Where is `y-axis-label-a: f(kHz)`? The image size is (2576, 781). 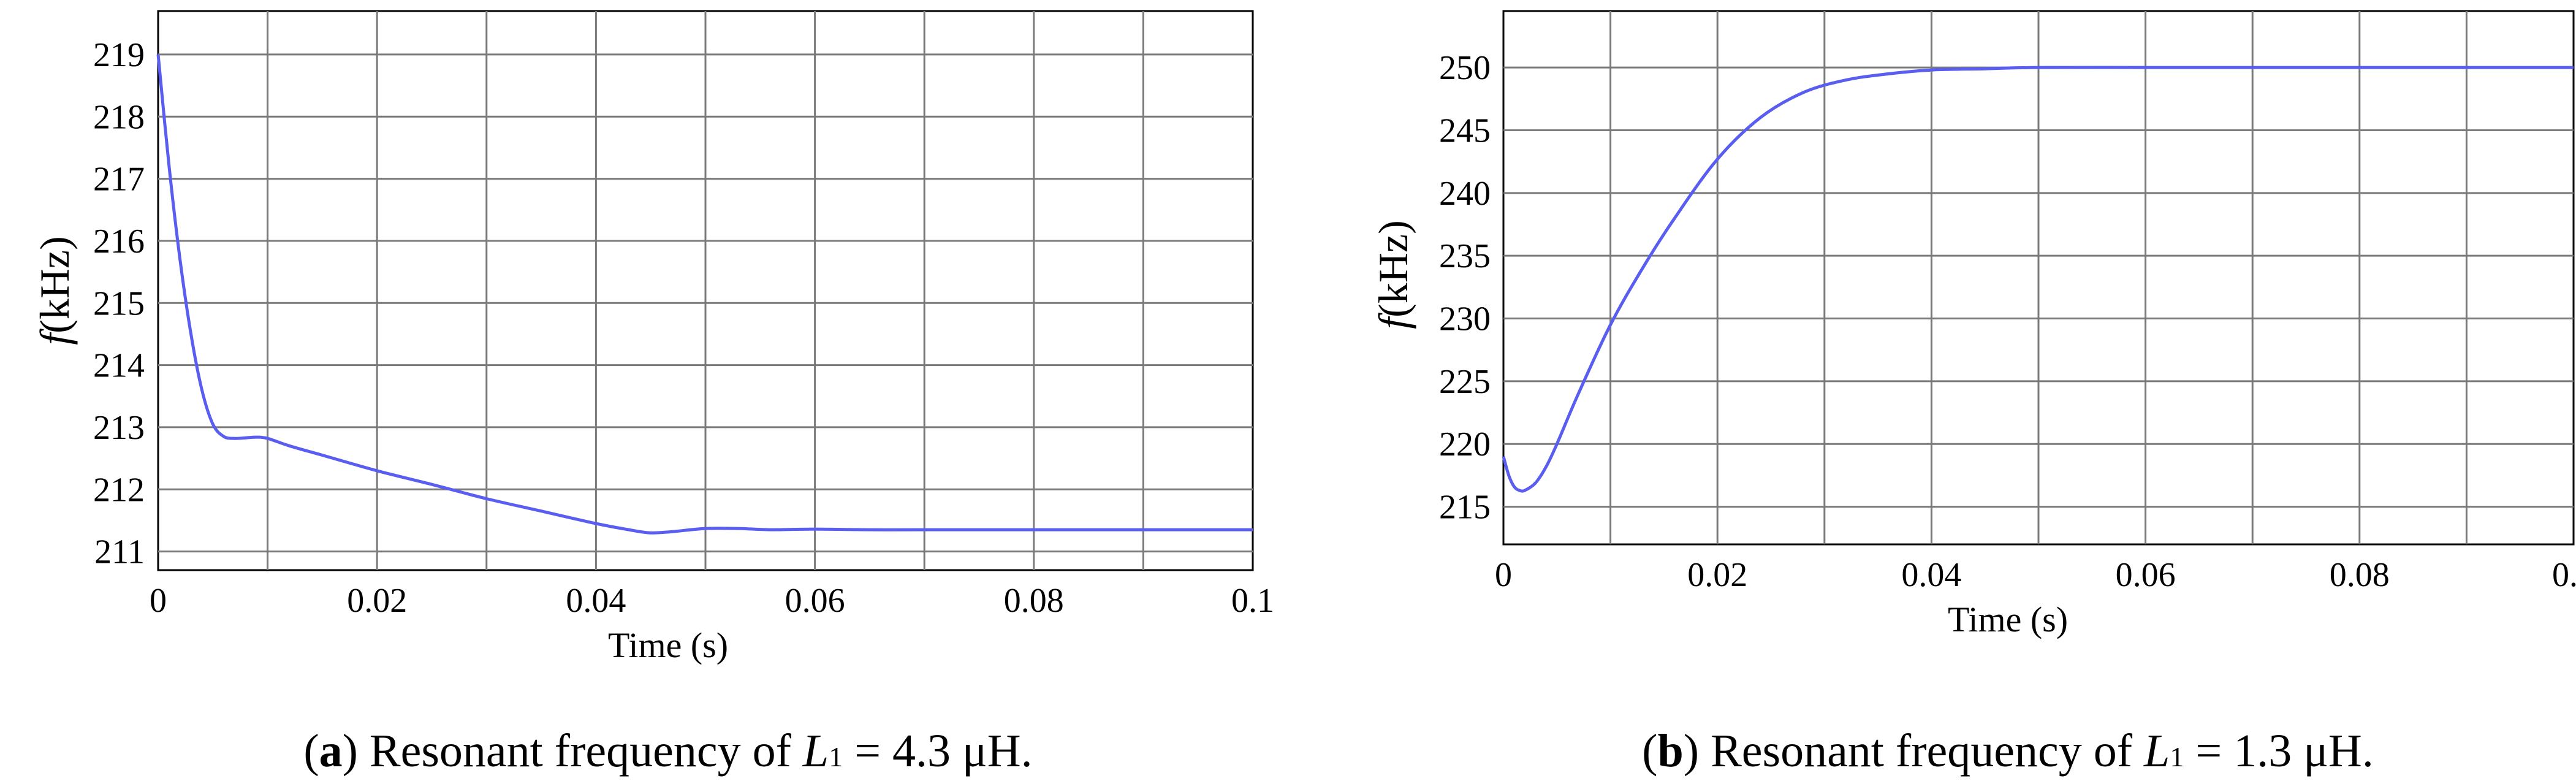
y-axis-label-a: f(kHz) is located at coordinates (54, 290).